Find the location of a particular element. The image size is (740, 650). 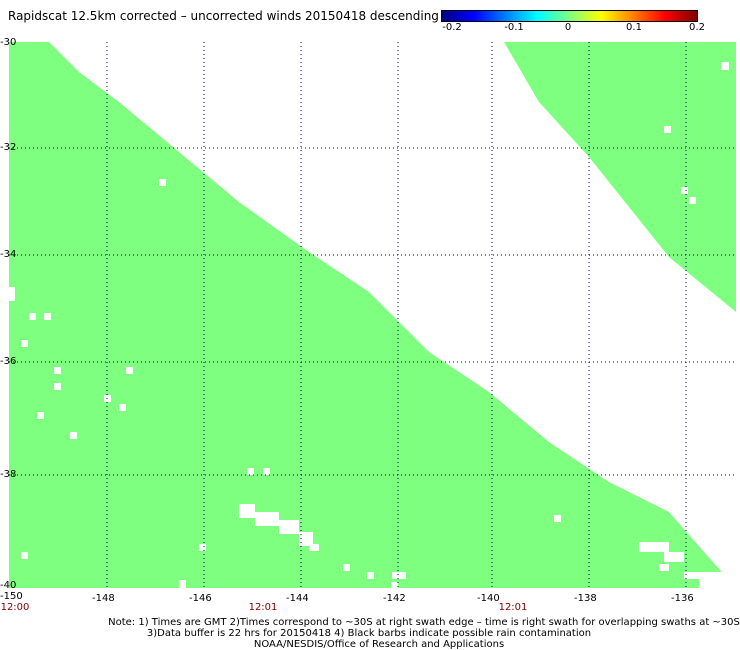

lon-tick-label: -146 is located at coordinates (200, 598).